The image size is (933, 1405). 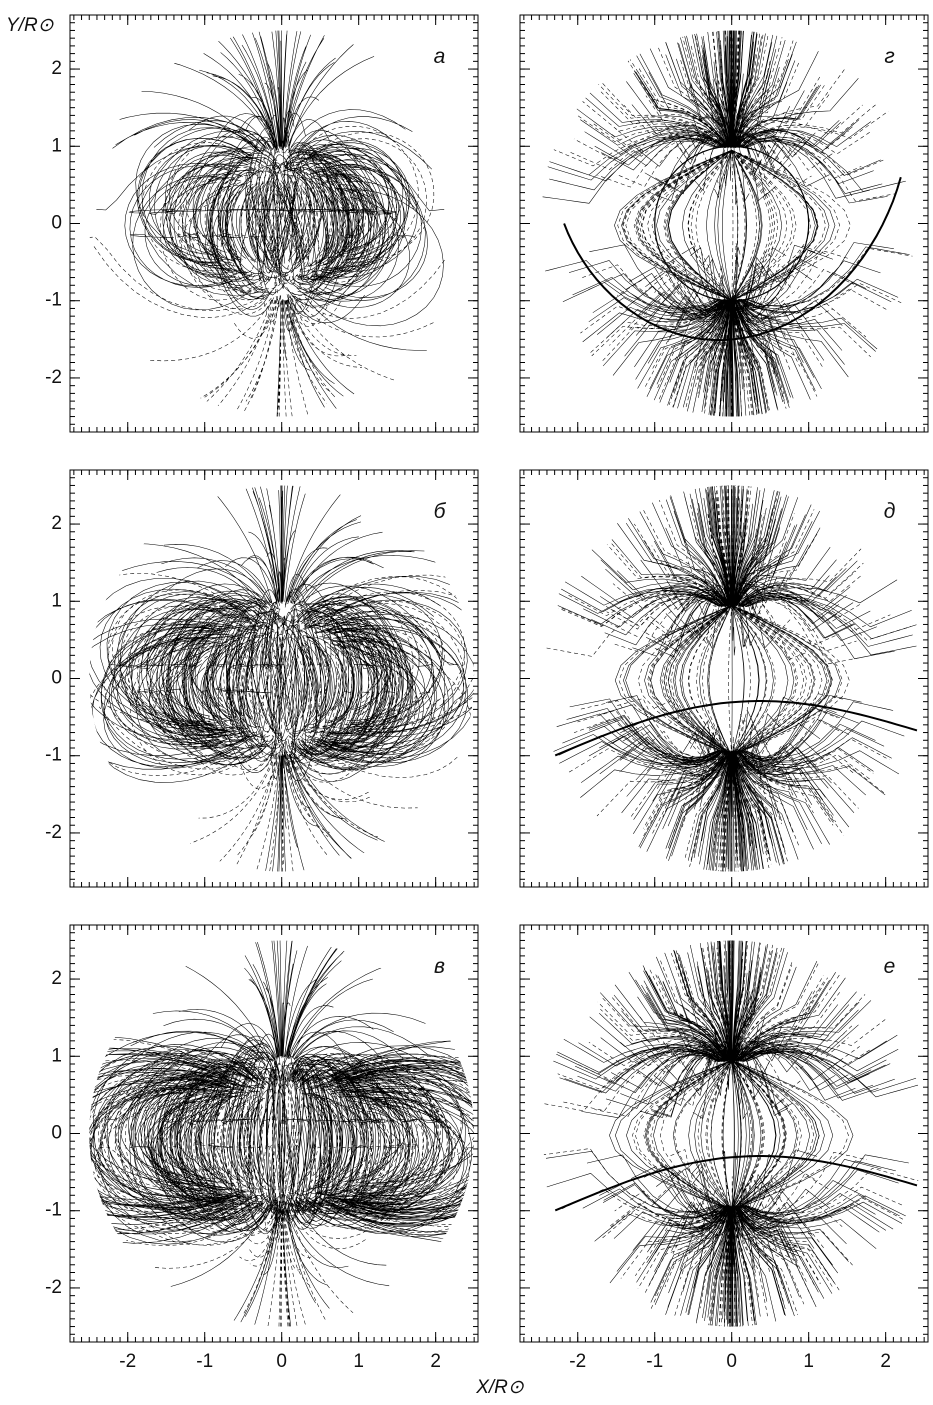 What do you see at coordinates (440, 511) in the screenshot?
I see `panel-label: б` at bounding box center [440, 511].